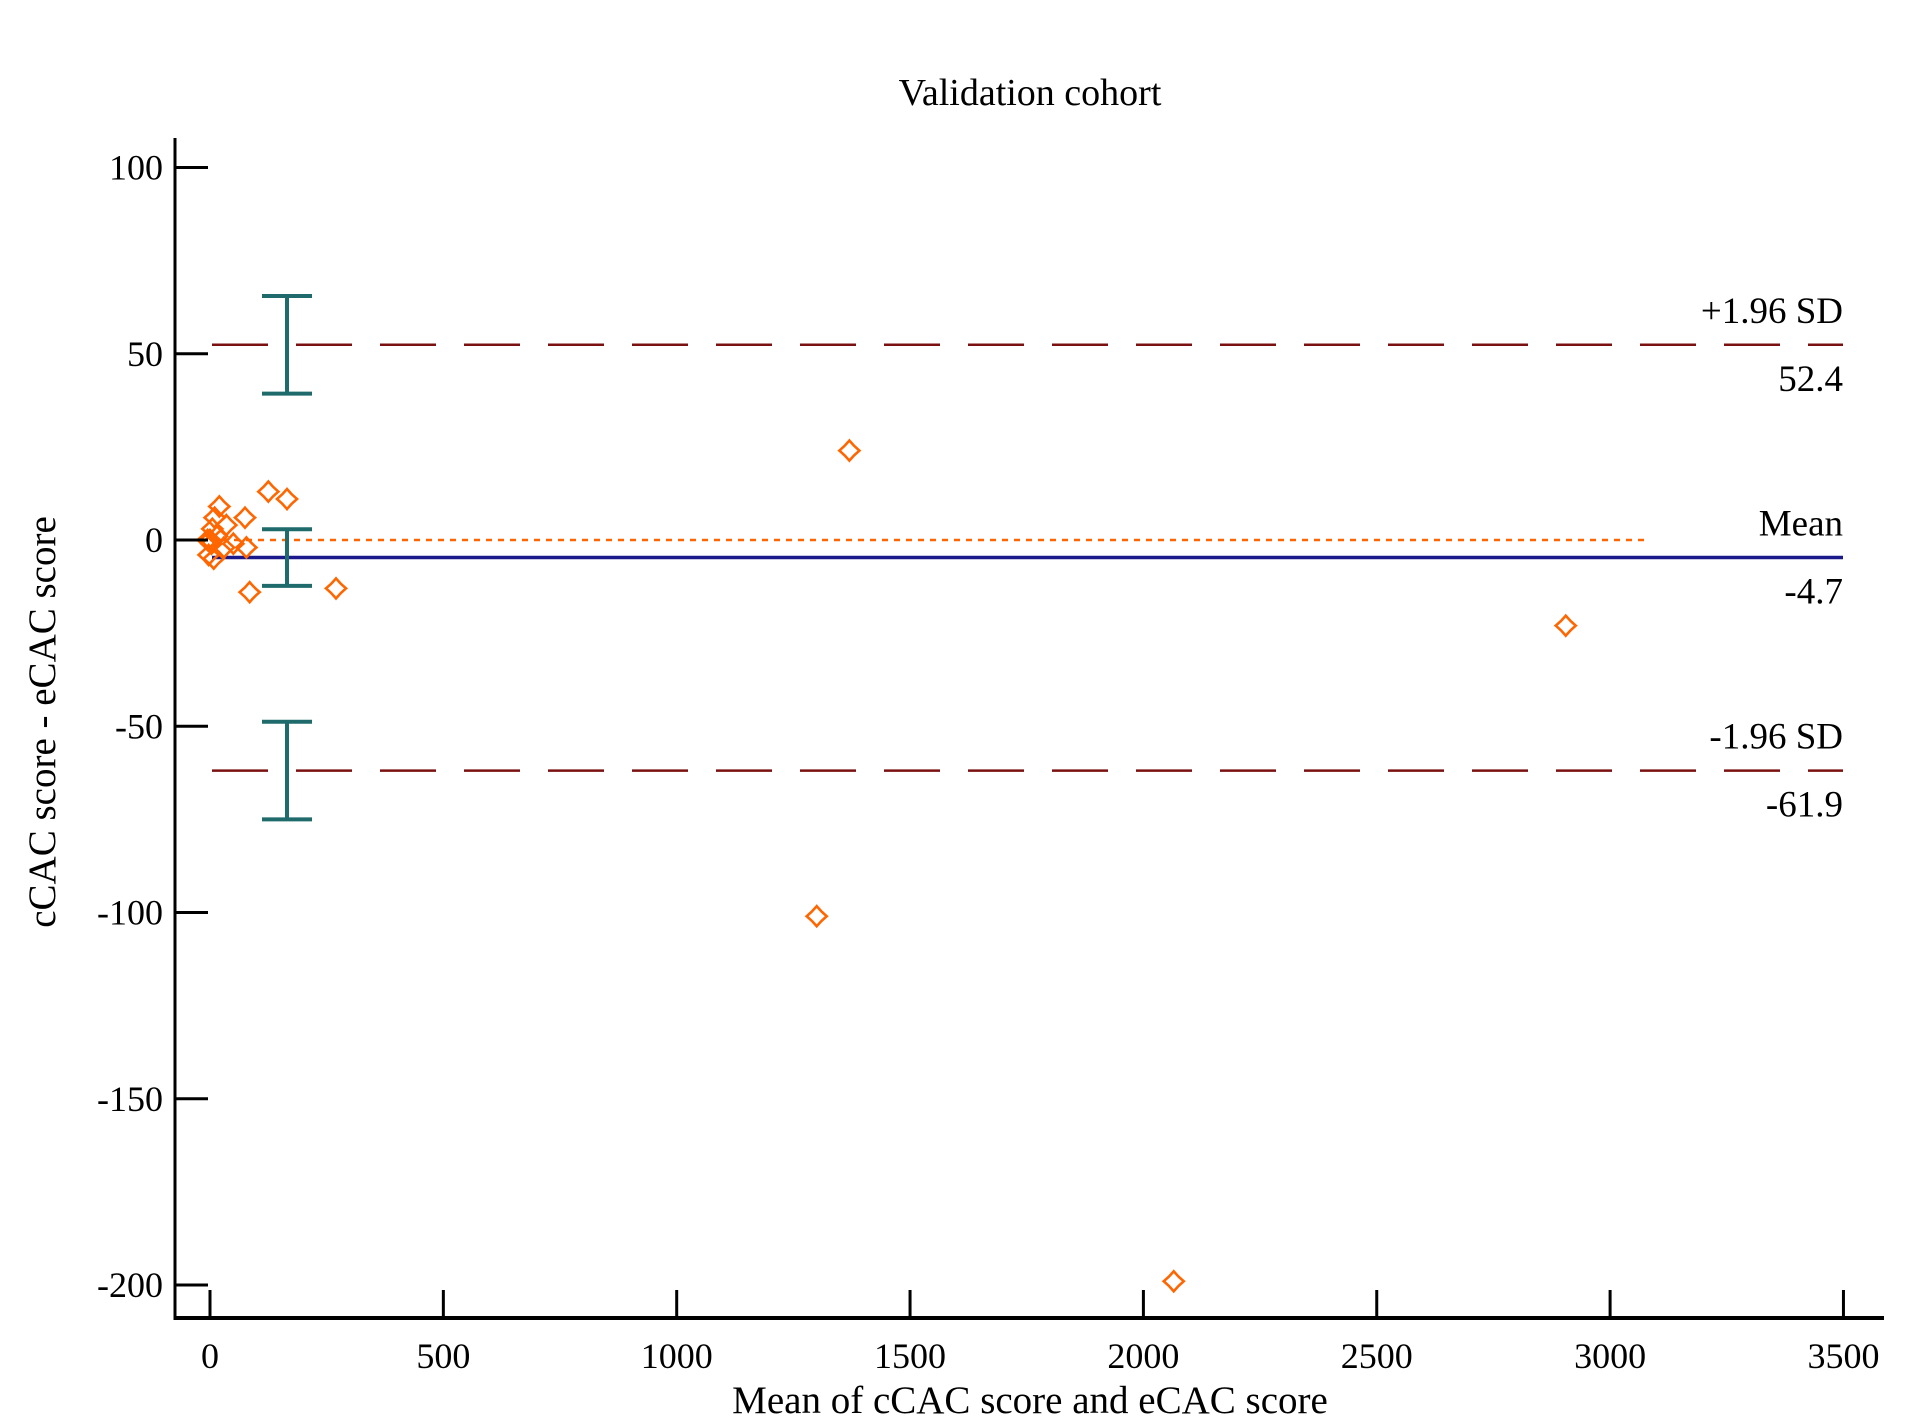 The image size is (1913, 1426). What do you see at coordinates (910, 1356) in the screenshot?
I see `x-tick-label: 1500` at bounding box center [910, 1356].